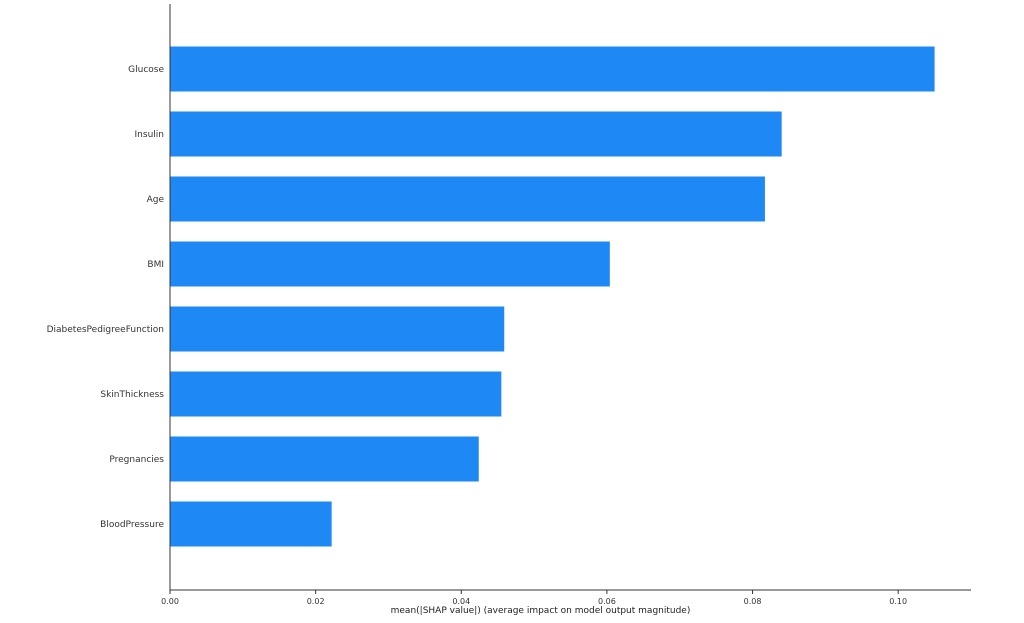  I want to click on category-label: BMI, so click(155, 265).